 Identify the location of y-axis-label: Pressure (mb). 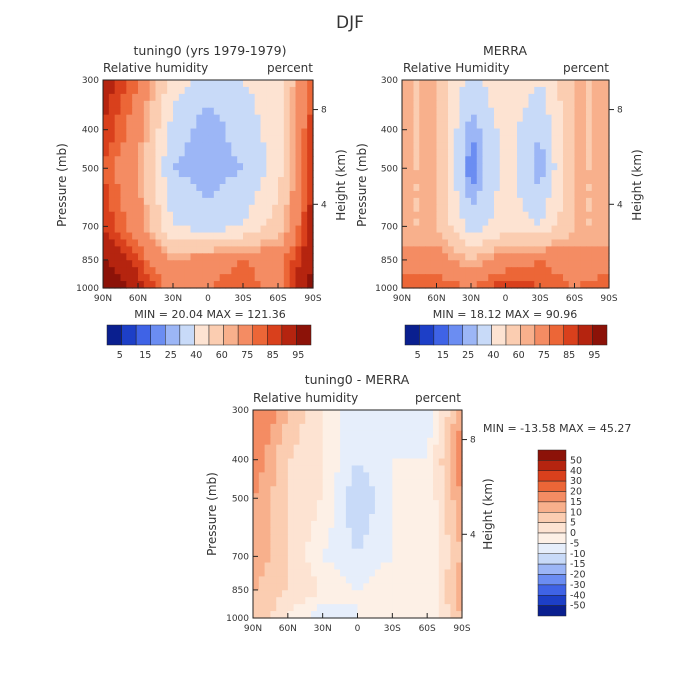
(62, 185).